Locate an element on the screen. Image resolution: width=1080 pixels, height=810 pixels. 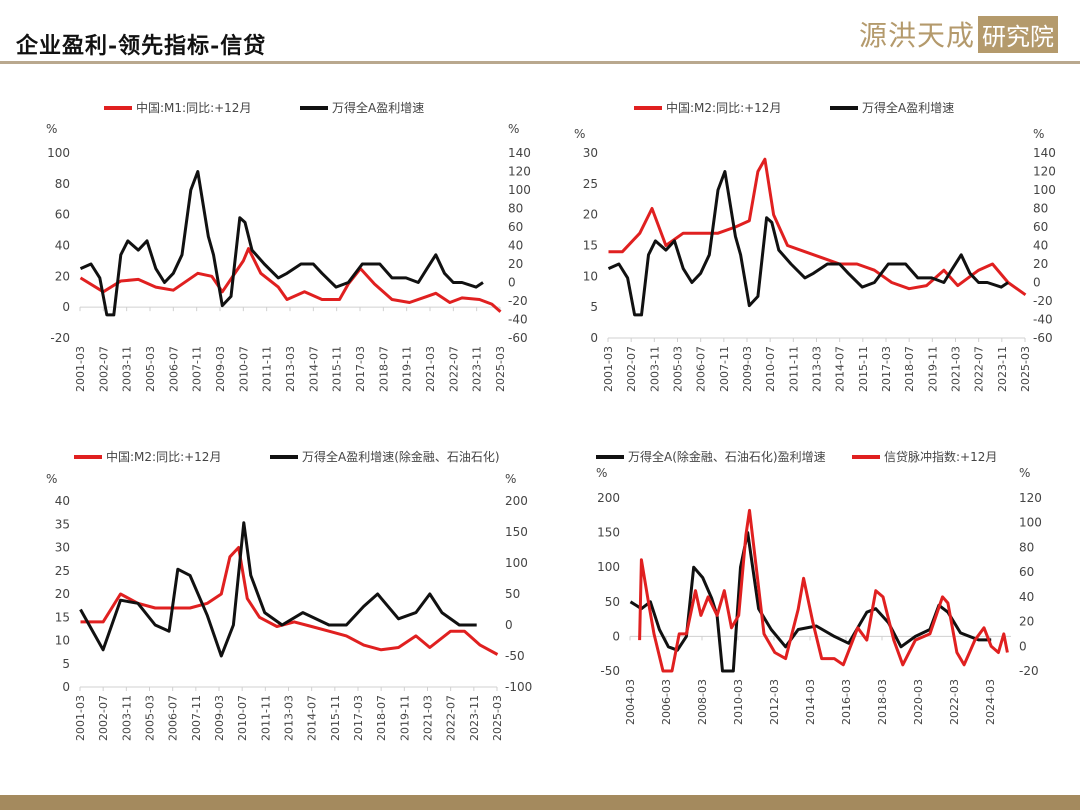
right-axis-tick: 40 is located at coordinates (515, 246).